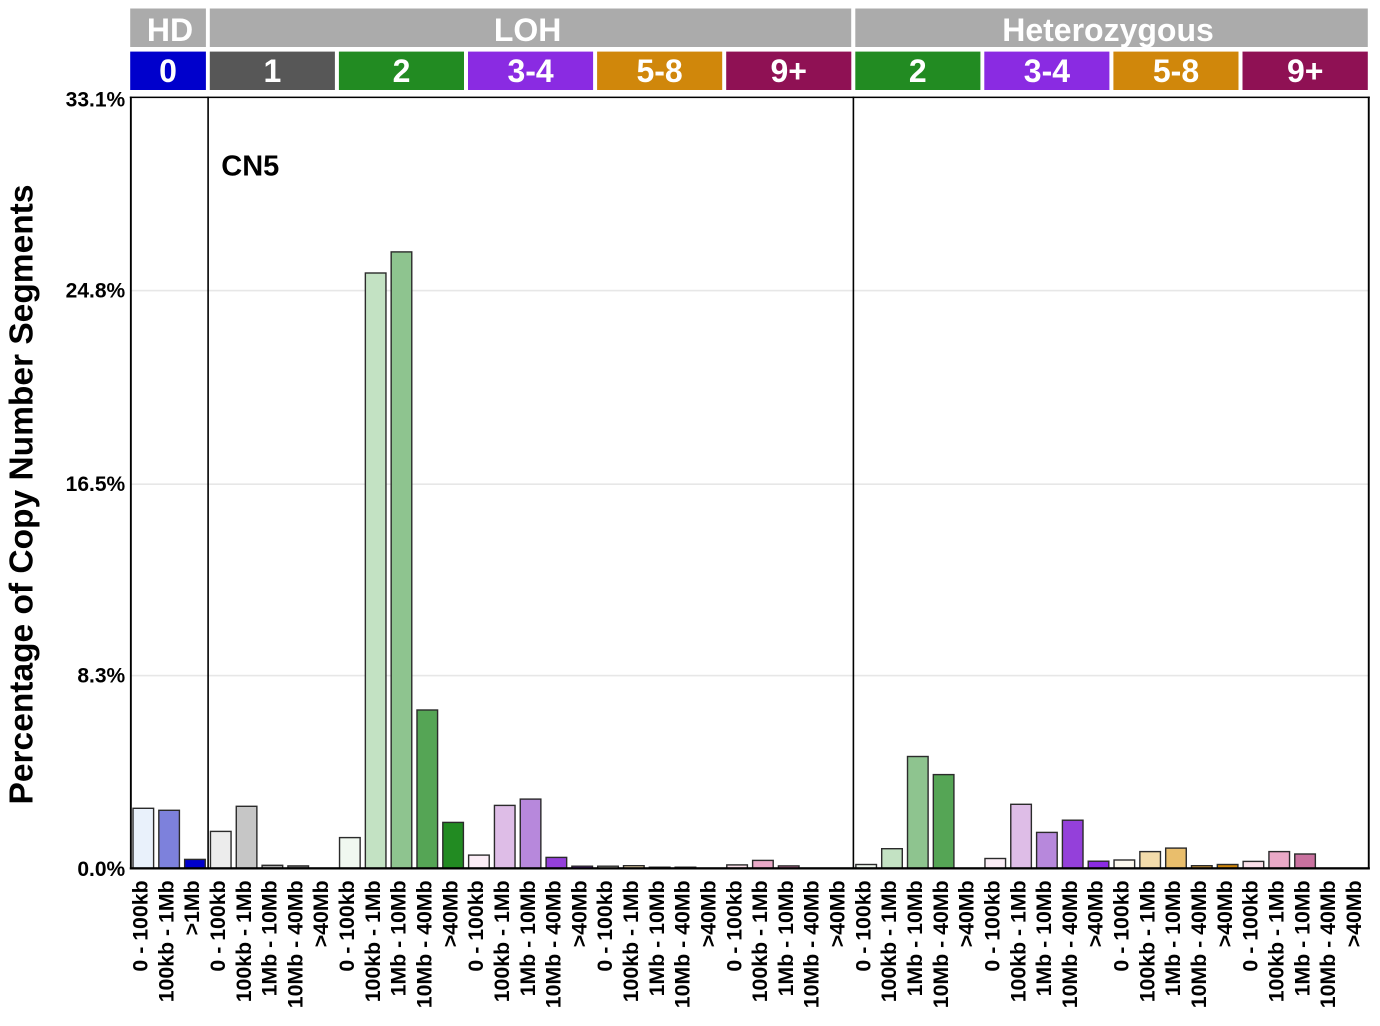 The width and height of the screenshot is (1380, 1026). What do you see at coordinates (168, 71) in the screenshot?
I see `svg-text: 0` at bounding box center [168, 71].